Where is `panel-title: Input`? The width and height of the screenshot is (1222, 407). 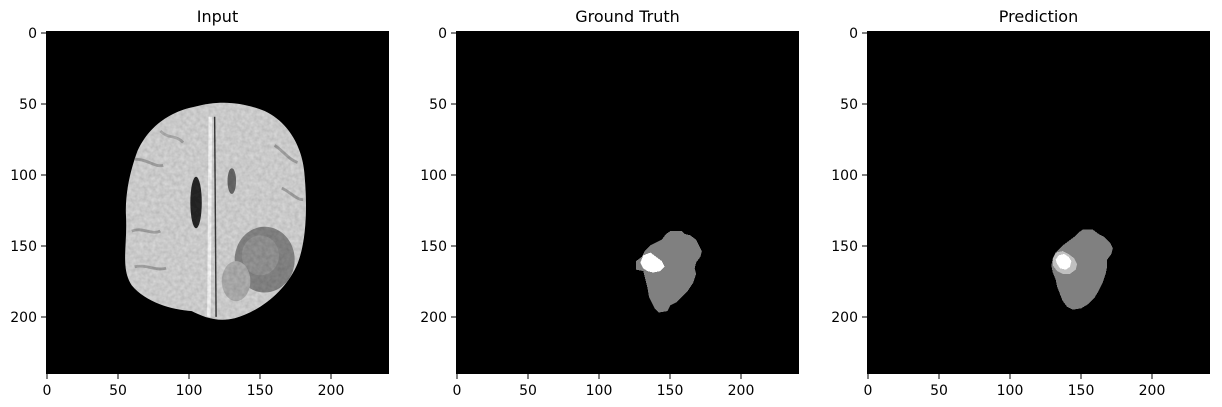 panel-title: Input is located at coordinates (217, 16).